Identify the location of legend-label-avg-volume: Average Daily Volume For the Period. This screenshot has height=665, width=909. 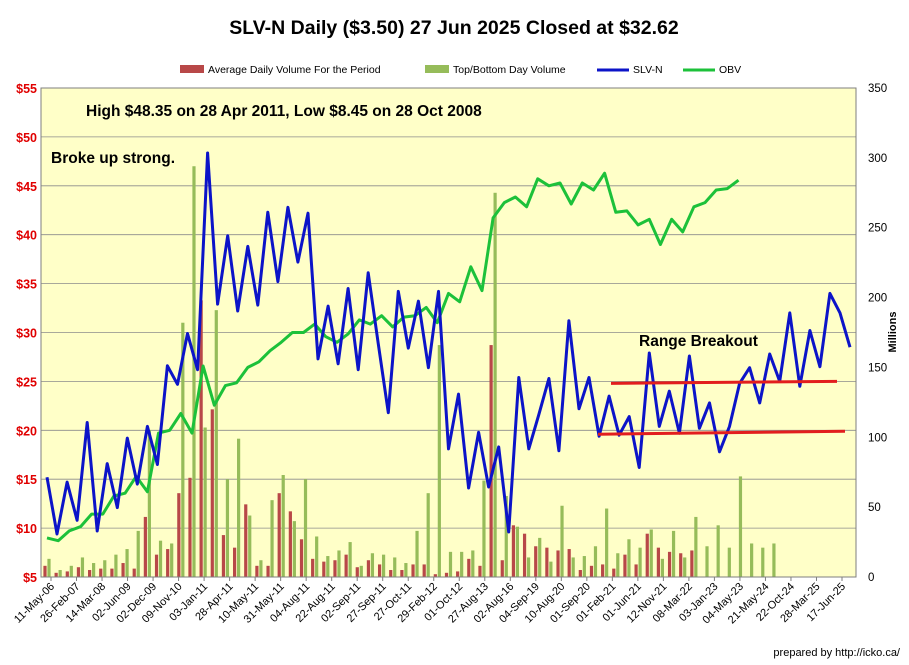
(294, 70).